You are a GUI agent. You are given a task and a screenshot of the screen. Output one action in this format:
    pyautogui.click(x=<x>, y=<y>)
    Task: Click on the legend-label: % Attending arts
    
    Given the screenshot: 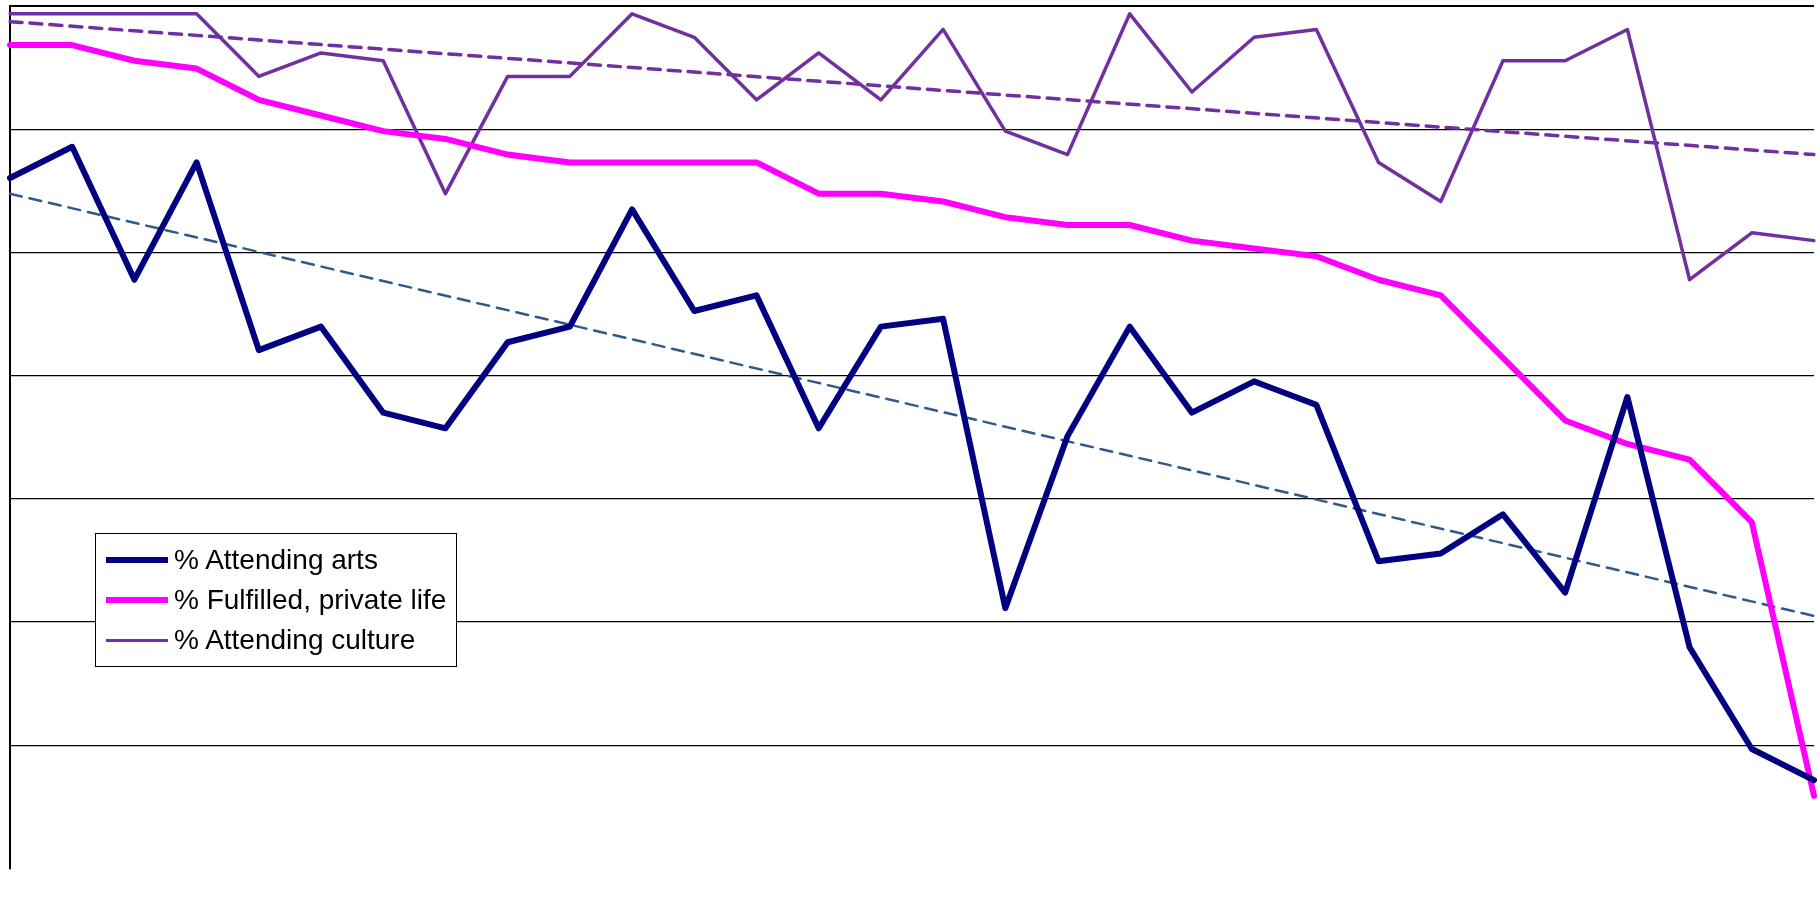 What is the action you would take?
    pyautogui.click(x=276, y=560)
    